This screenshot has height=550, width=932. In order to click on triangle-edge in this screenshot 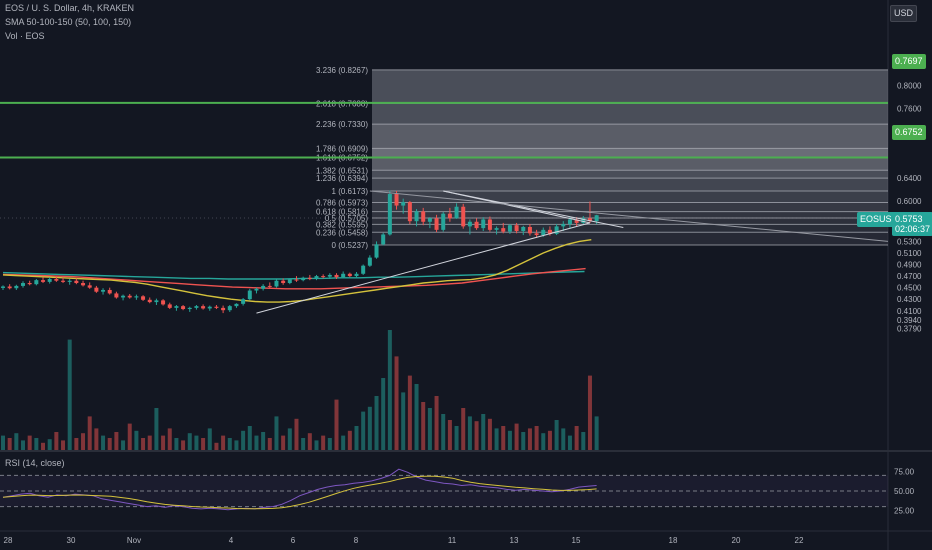, I will do `click(517, 207)`.